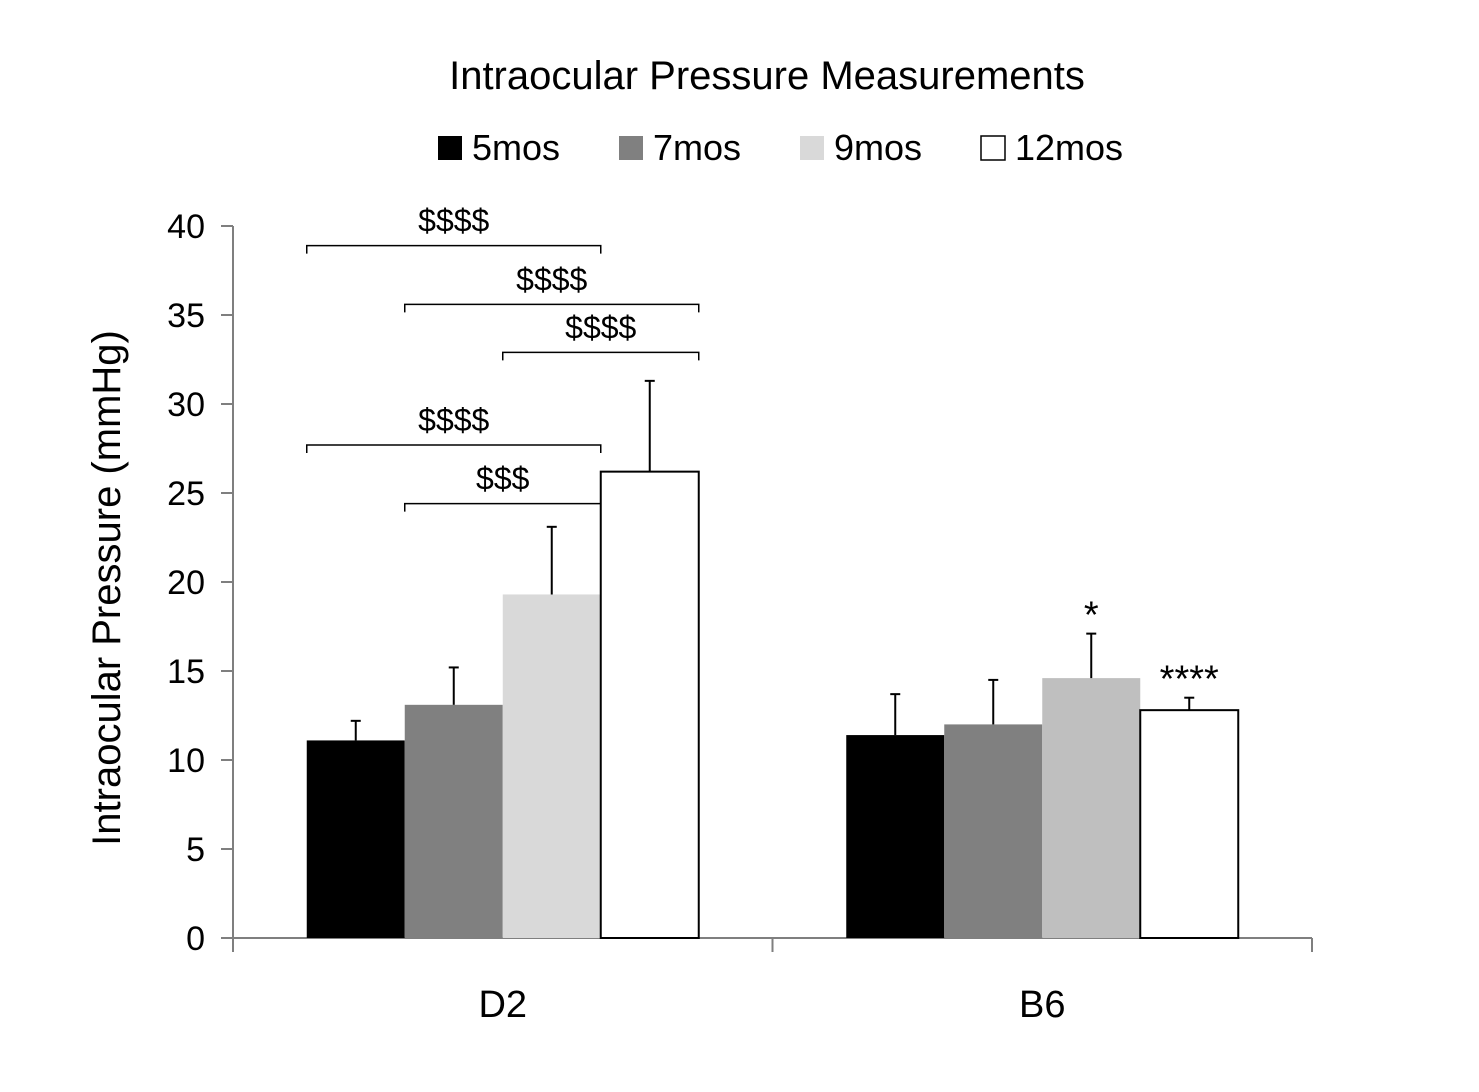 The image size is (1479, 1092). Describe the element at coordinates (195, 850) in the screenshot. I see `y-tick-label-5: 5` at that location.